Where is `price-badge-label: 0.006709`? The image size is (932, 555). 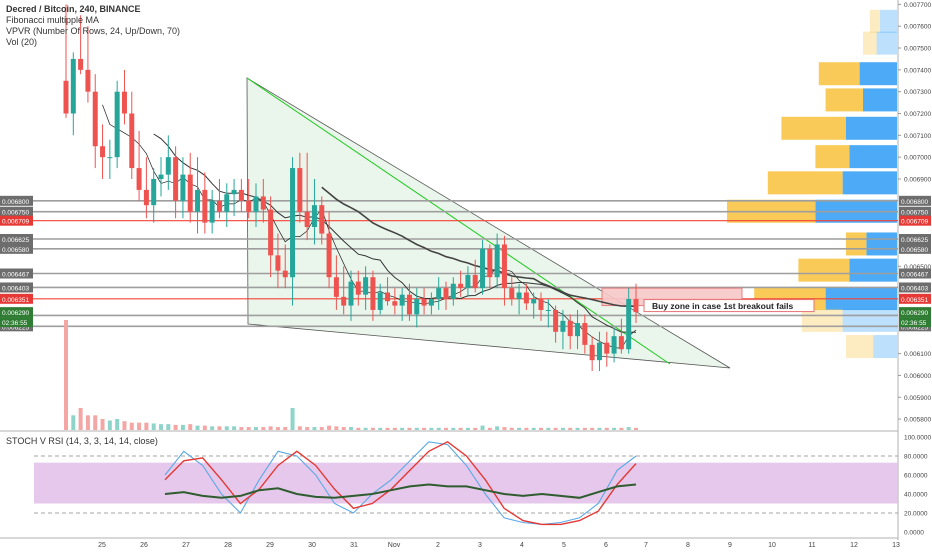
price-badge-label: 0.006709 is located at coordinates (914, 222).